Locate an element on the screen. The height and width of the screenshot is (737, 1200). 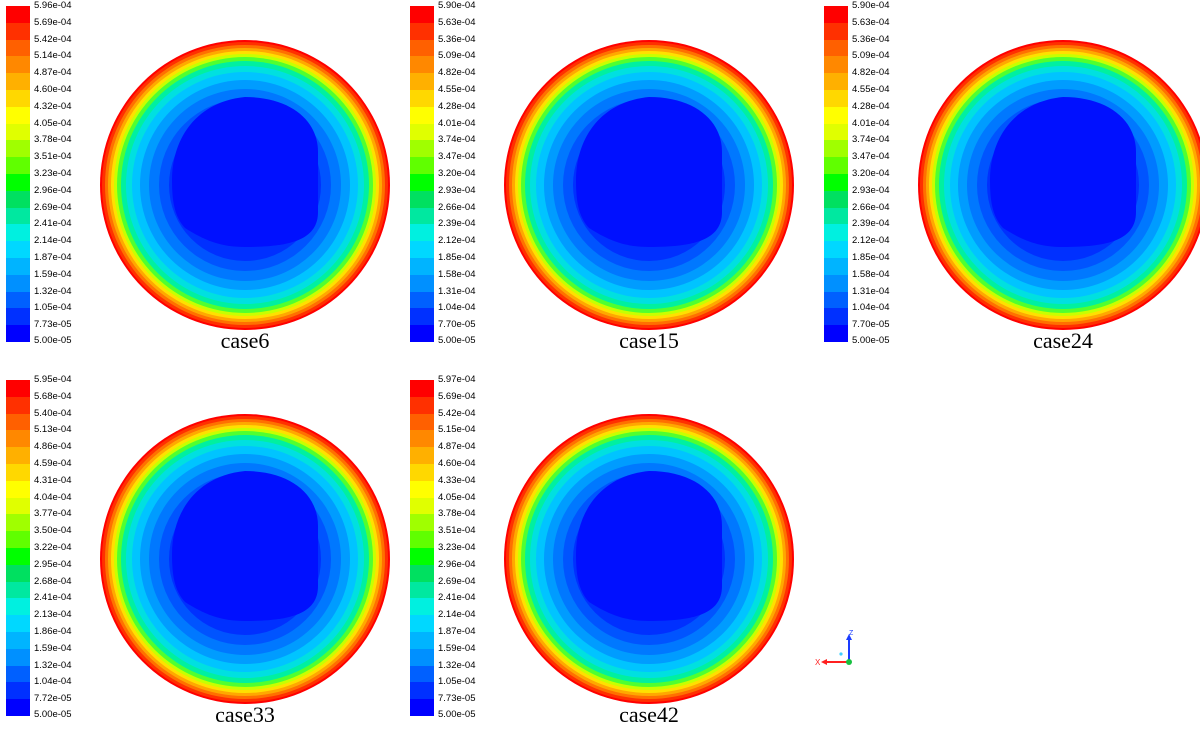
legend-tick-label: 1.59e-04 is located at coordinates (53, 274).